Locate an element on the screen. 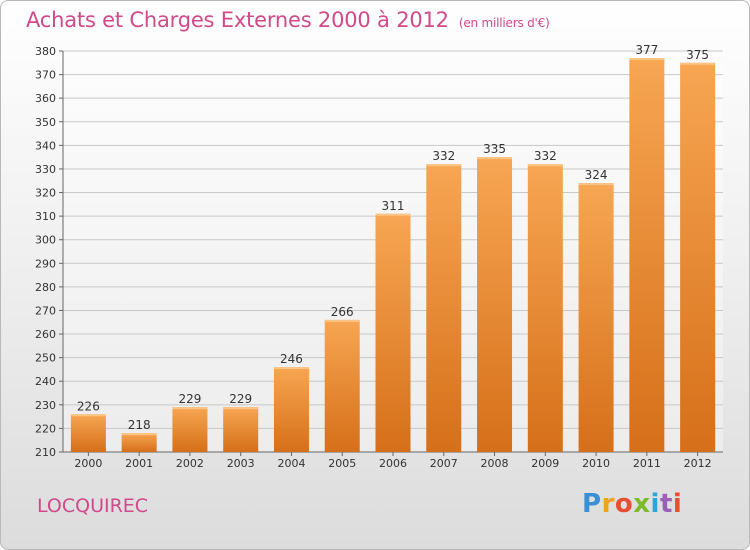 This screenshot has height=550, width=750. data-label: 375 is located at coordinates (697, 55).